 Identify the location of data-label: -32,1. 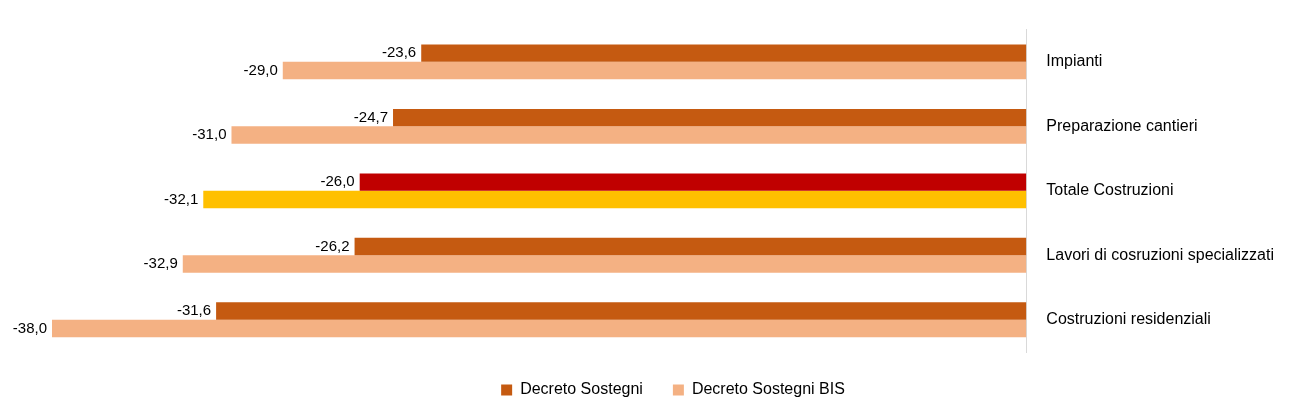
(181, 198).